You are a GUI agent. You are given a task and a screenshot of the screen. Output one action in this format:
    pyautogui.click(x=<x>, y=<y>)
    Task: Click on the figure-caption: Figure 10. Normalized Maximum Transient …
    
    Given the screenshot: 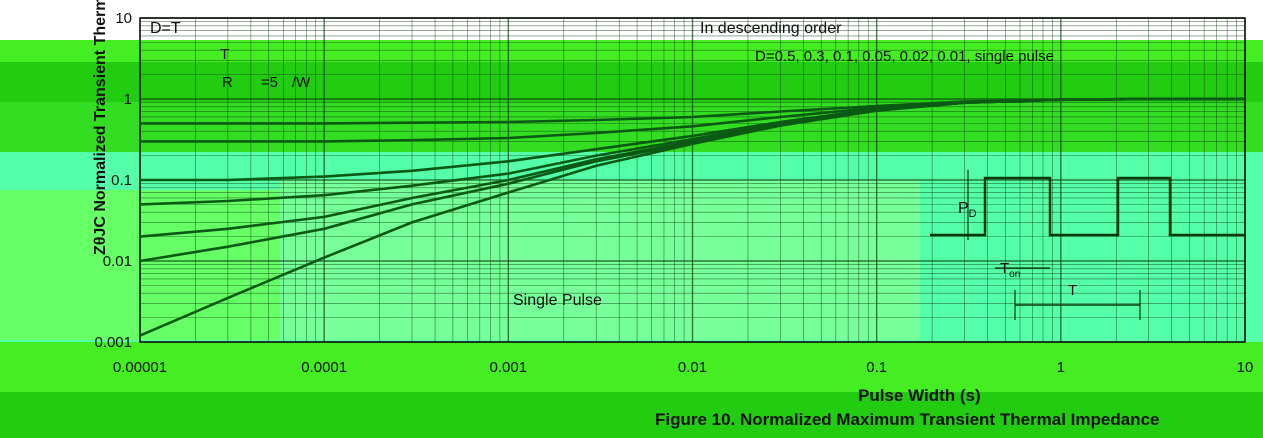 What is the action you would take?
    pyautogui.click(x=907, y=420)
    